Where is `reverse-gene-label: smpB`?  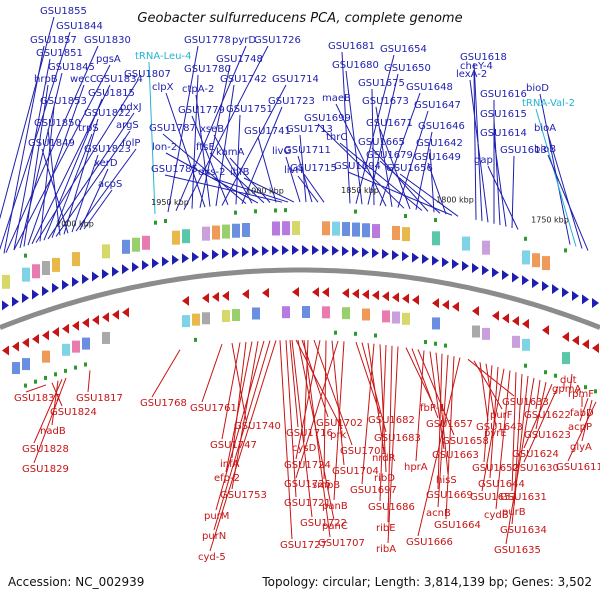
reverse-gene-label: smpB is located at coordinates (326, 485).